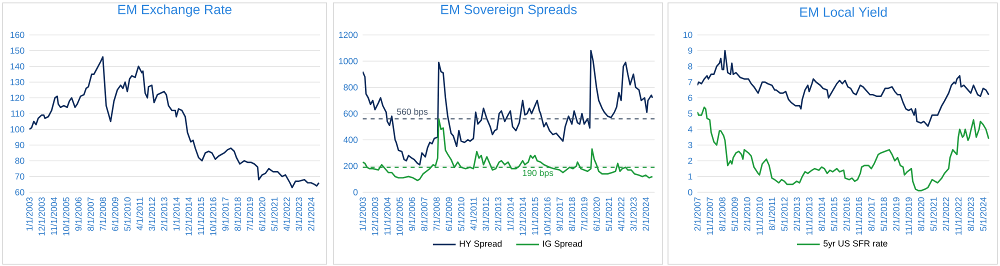 Image resolution: width=1000 pixels, height=266 pixels. Describe the element at coordinates (958, 216) in the screenshot. I see `x-tick-label: 11/1/2022` at that location.